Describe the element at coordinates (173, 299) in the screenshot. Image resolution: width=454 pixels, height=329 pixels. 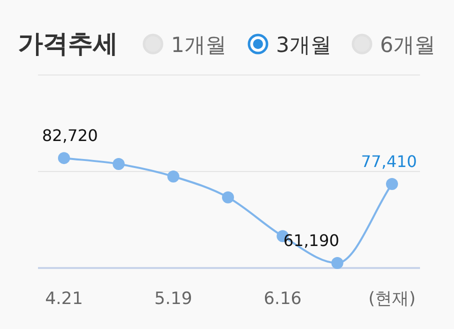
I see `x-tick-label: 5.19` at that location.